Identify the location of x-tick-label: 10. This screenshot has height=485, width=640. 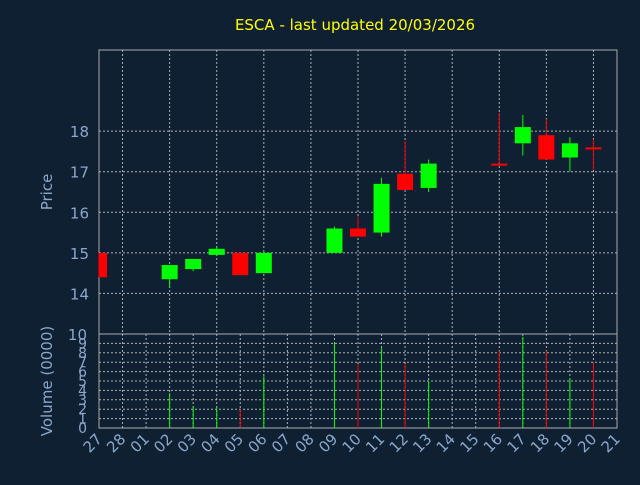
(352, 443).